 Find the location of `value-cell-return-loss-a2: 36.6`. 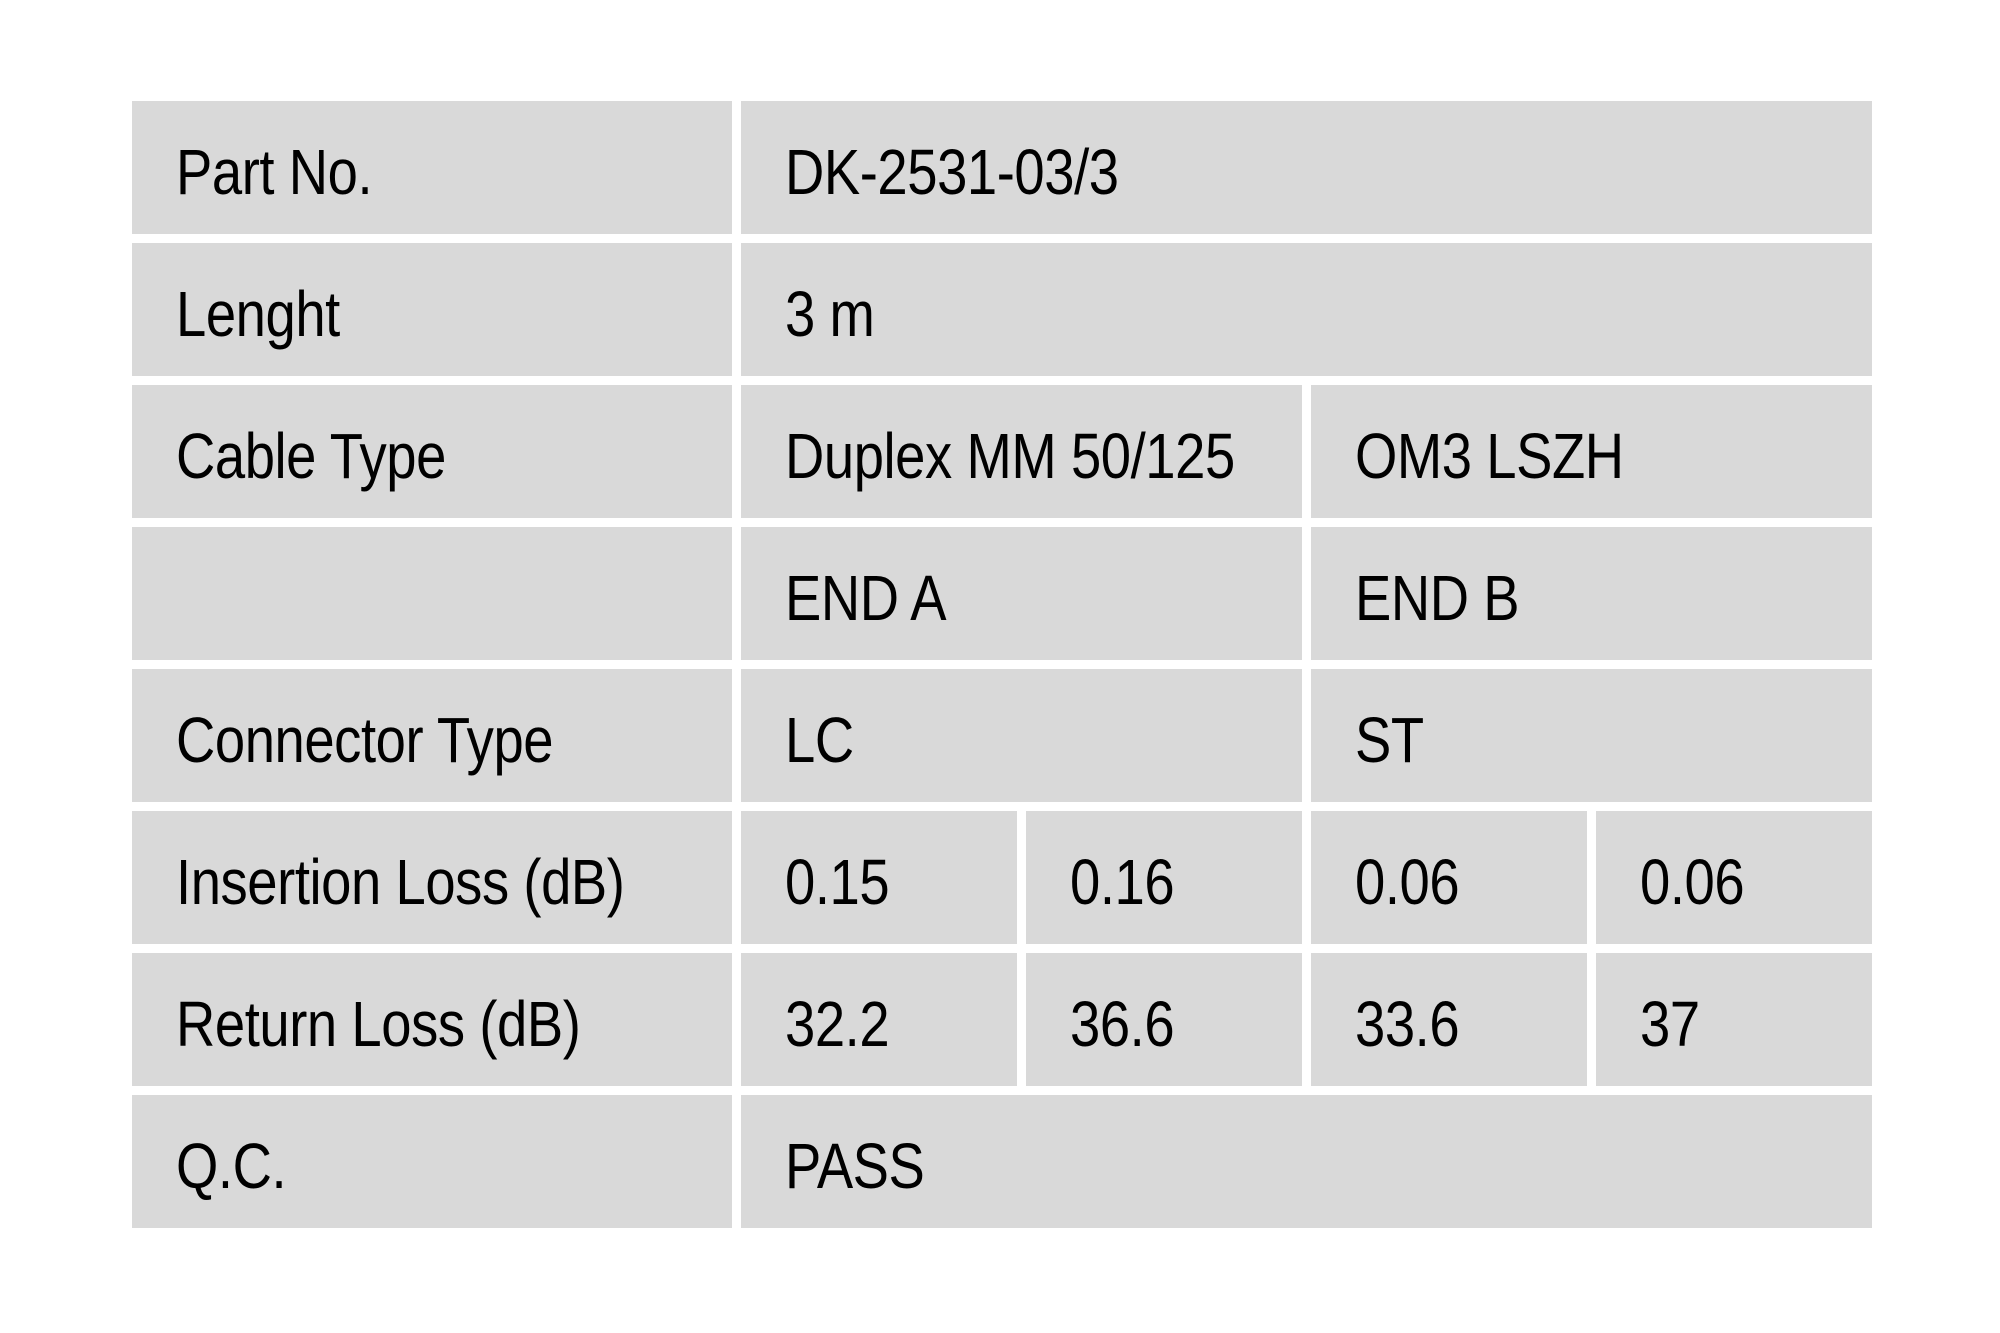

value-cell-return-loss-a2: 36.6 is located at coordinates (1164, 1019).